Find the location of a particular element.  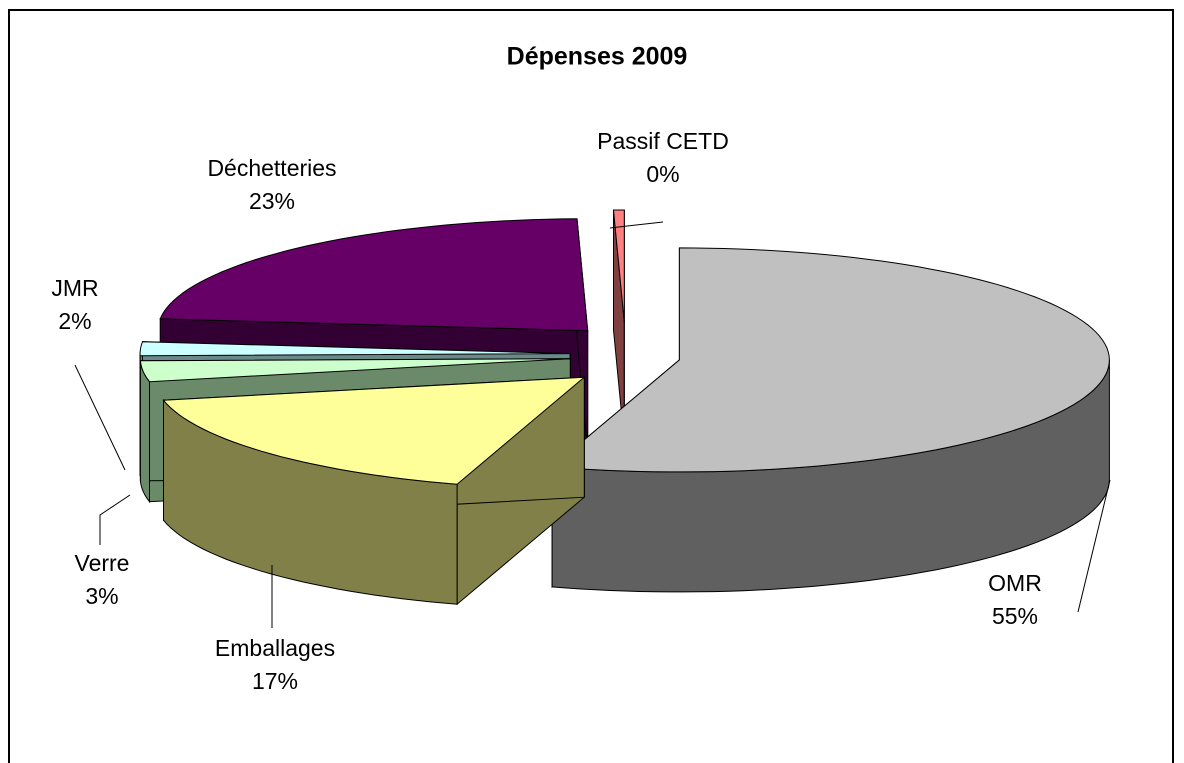

slice-value-label: 2% is located at coordinates (74, 321).